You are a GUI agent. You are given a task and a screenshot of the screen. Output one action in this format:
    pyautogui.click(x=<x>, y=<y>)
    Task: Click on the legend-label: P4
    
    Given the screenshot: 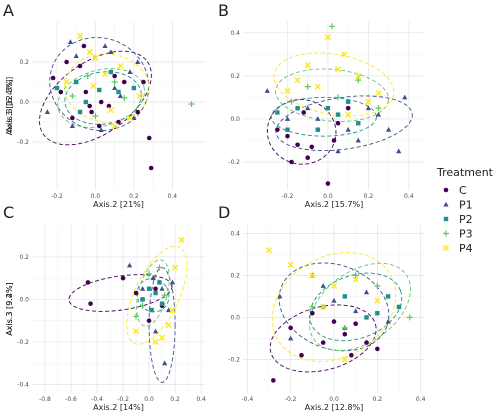 What is the action you would take?
    pyautogui.click(x=466, y=248)
    